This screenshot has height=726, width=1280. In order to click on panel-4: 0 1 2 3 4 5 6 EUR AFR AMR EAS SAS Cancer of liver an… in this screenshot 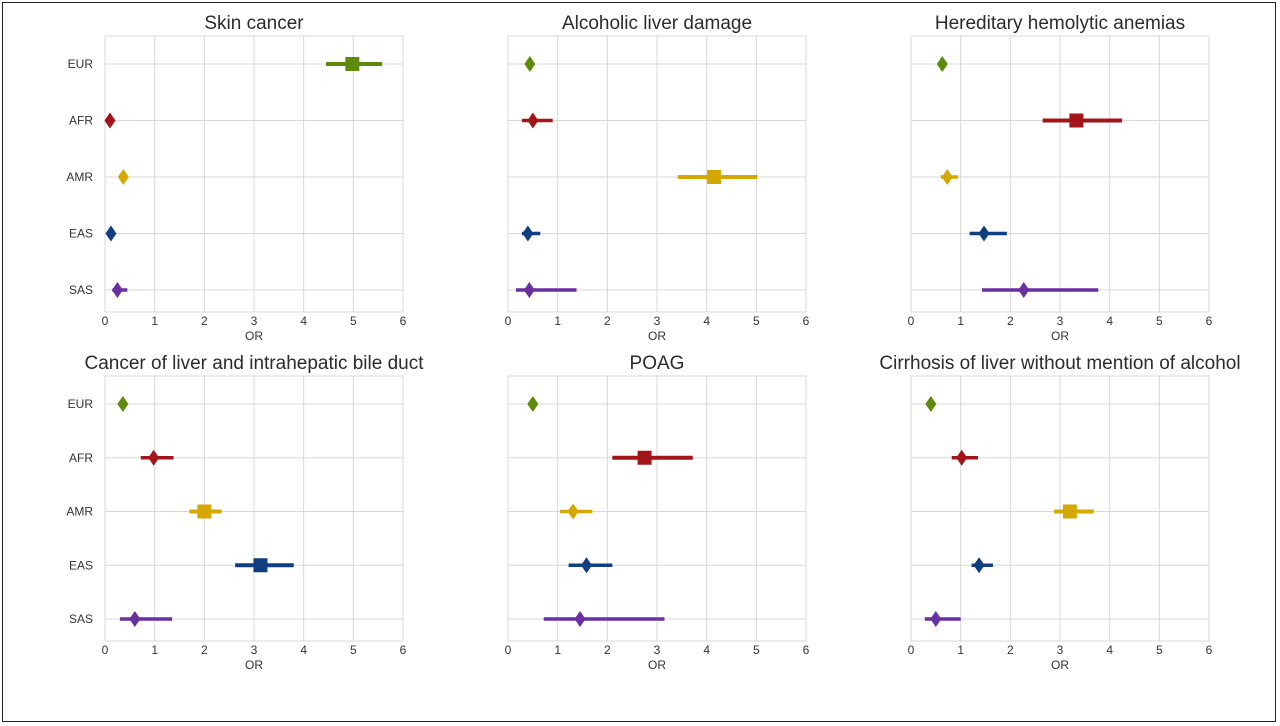, I will do `click(245, 512)`.